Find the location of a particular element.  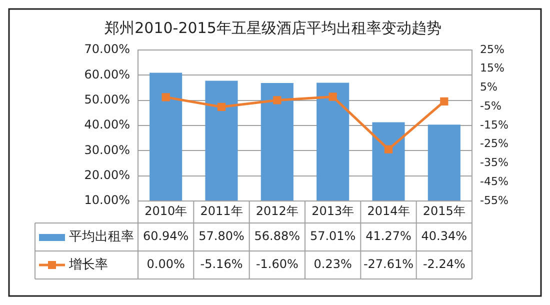

y-tick-label: 20.00% is located at coordinates (107, 175).